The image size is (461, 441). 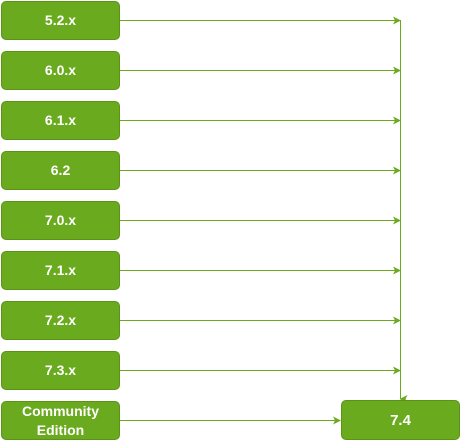 I want to click on community-edition-box: Community Edition, so click(x=60, y=420).